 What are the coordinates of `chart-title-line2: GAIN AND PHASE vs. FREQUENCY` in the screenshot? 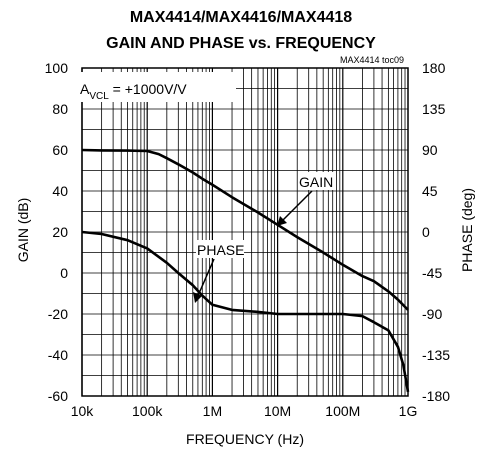 It's located at (241, 43).